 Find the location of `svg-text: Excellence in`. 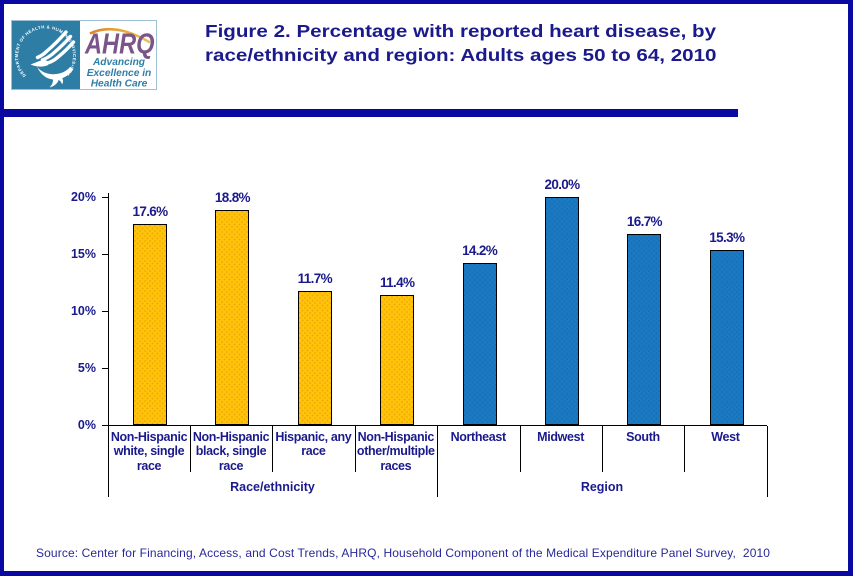

svg-text: Excellence in is located at coordinates (119, 73).